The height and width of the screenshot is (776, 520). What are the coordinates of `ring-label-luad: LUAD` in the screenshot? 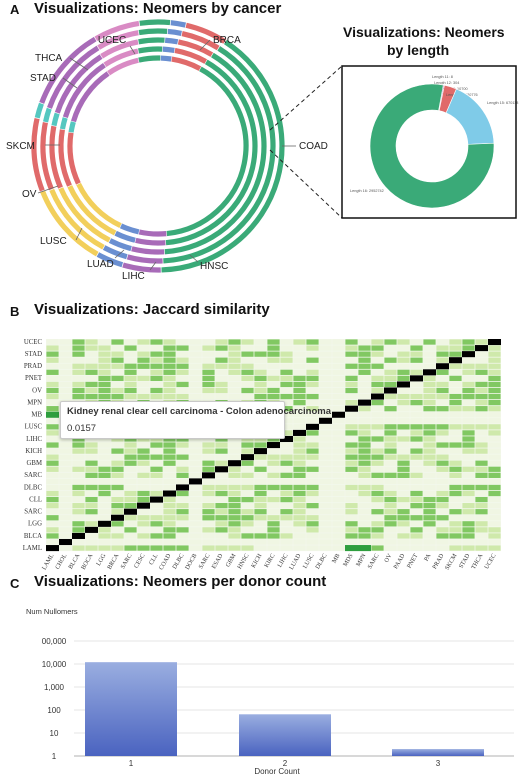 It's located at (100, 264).